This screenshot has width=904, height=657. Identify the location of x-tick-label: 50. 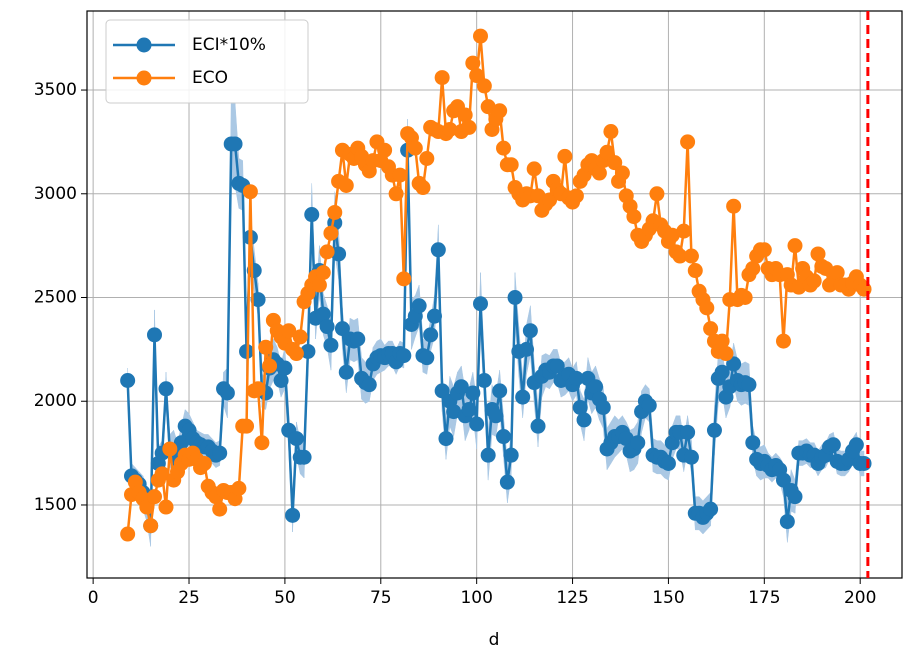
(285, 598).